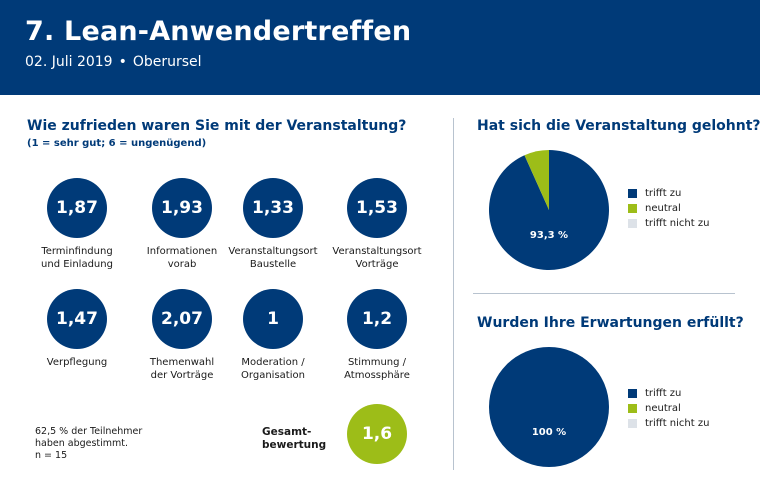 The image size is (760, 495). What do you see at coordinates (77, 258) in the screenshot?
I see `rating-label: Terminfindung und Einladung` at bounding box center [77, 258].